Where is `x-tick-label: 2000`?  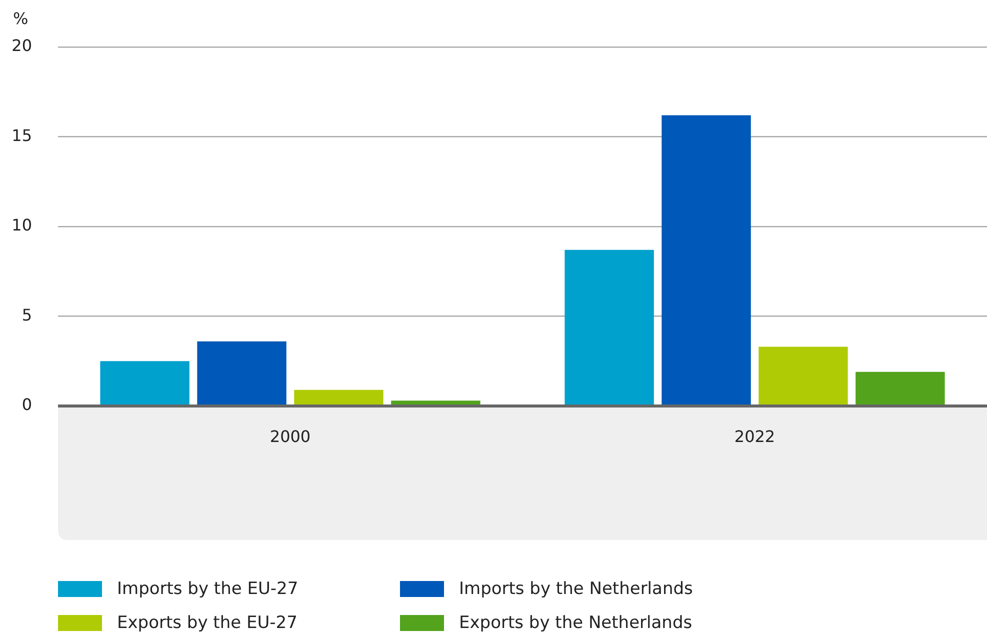
x-tick-label: 2000 is located at coordinates (290, 436).